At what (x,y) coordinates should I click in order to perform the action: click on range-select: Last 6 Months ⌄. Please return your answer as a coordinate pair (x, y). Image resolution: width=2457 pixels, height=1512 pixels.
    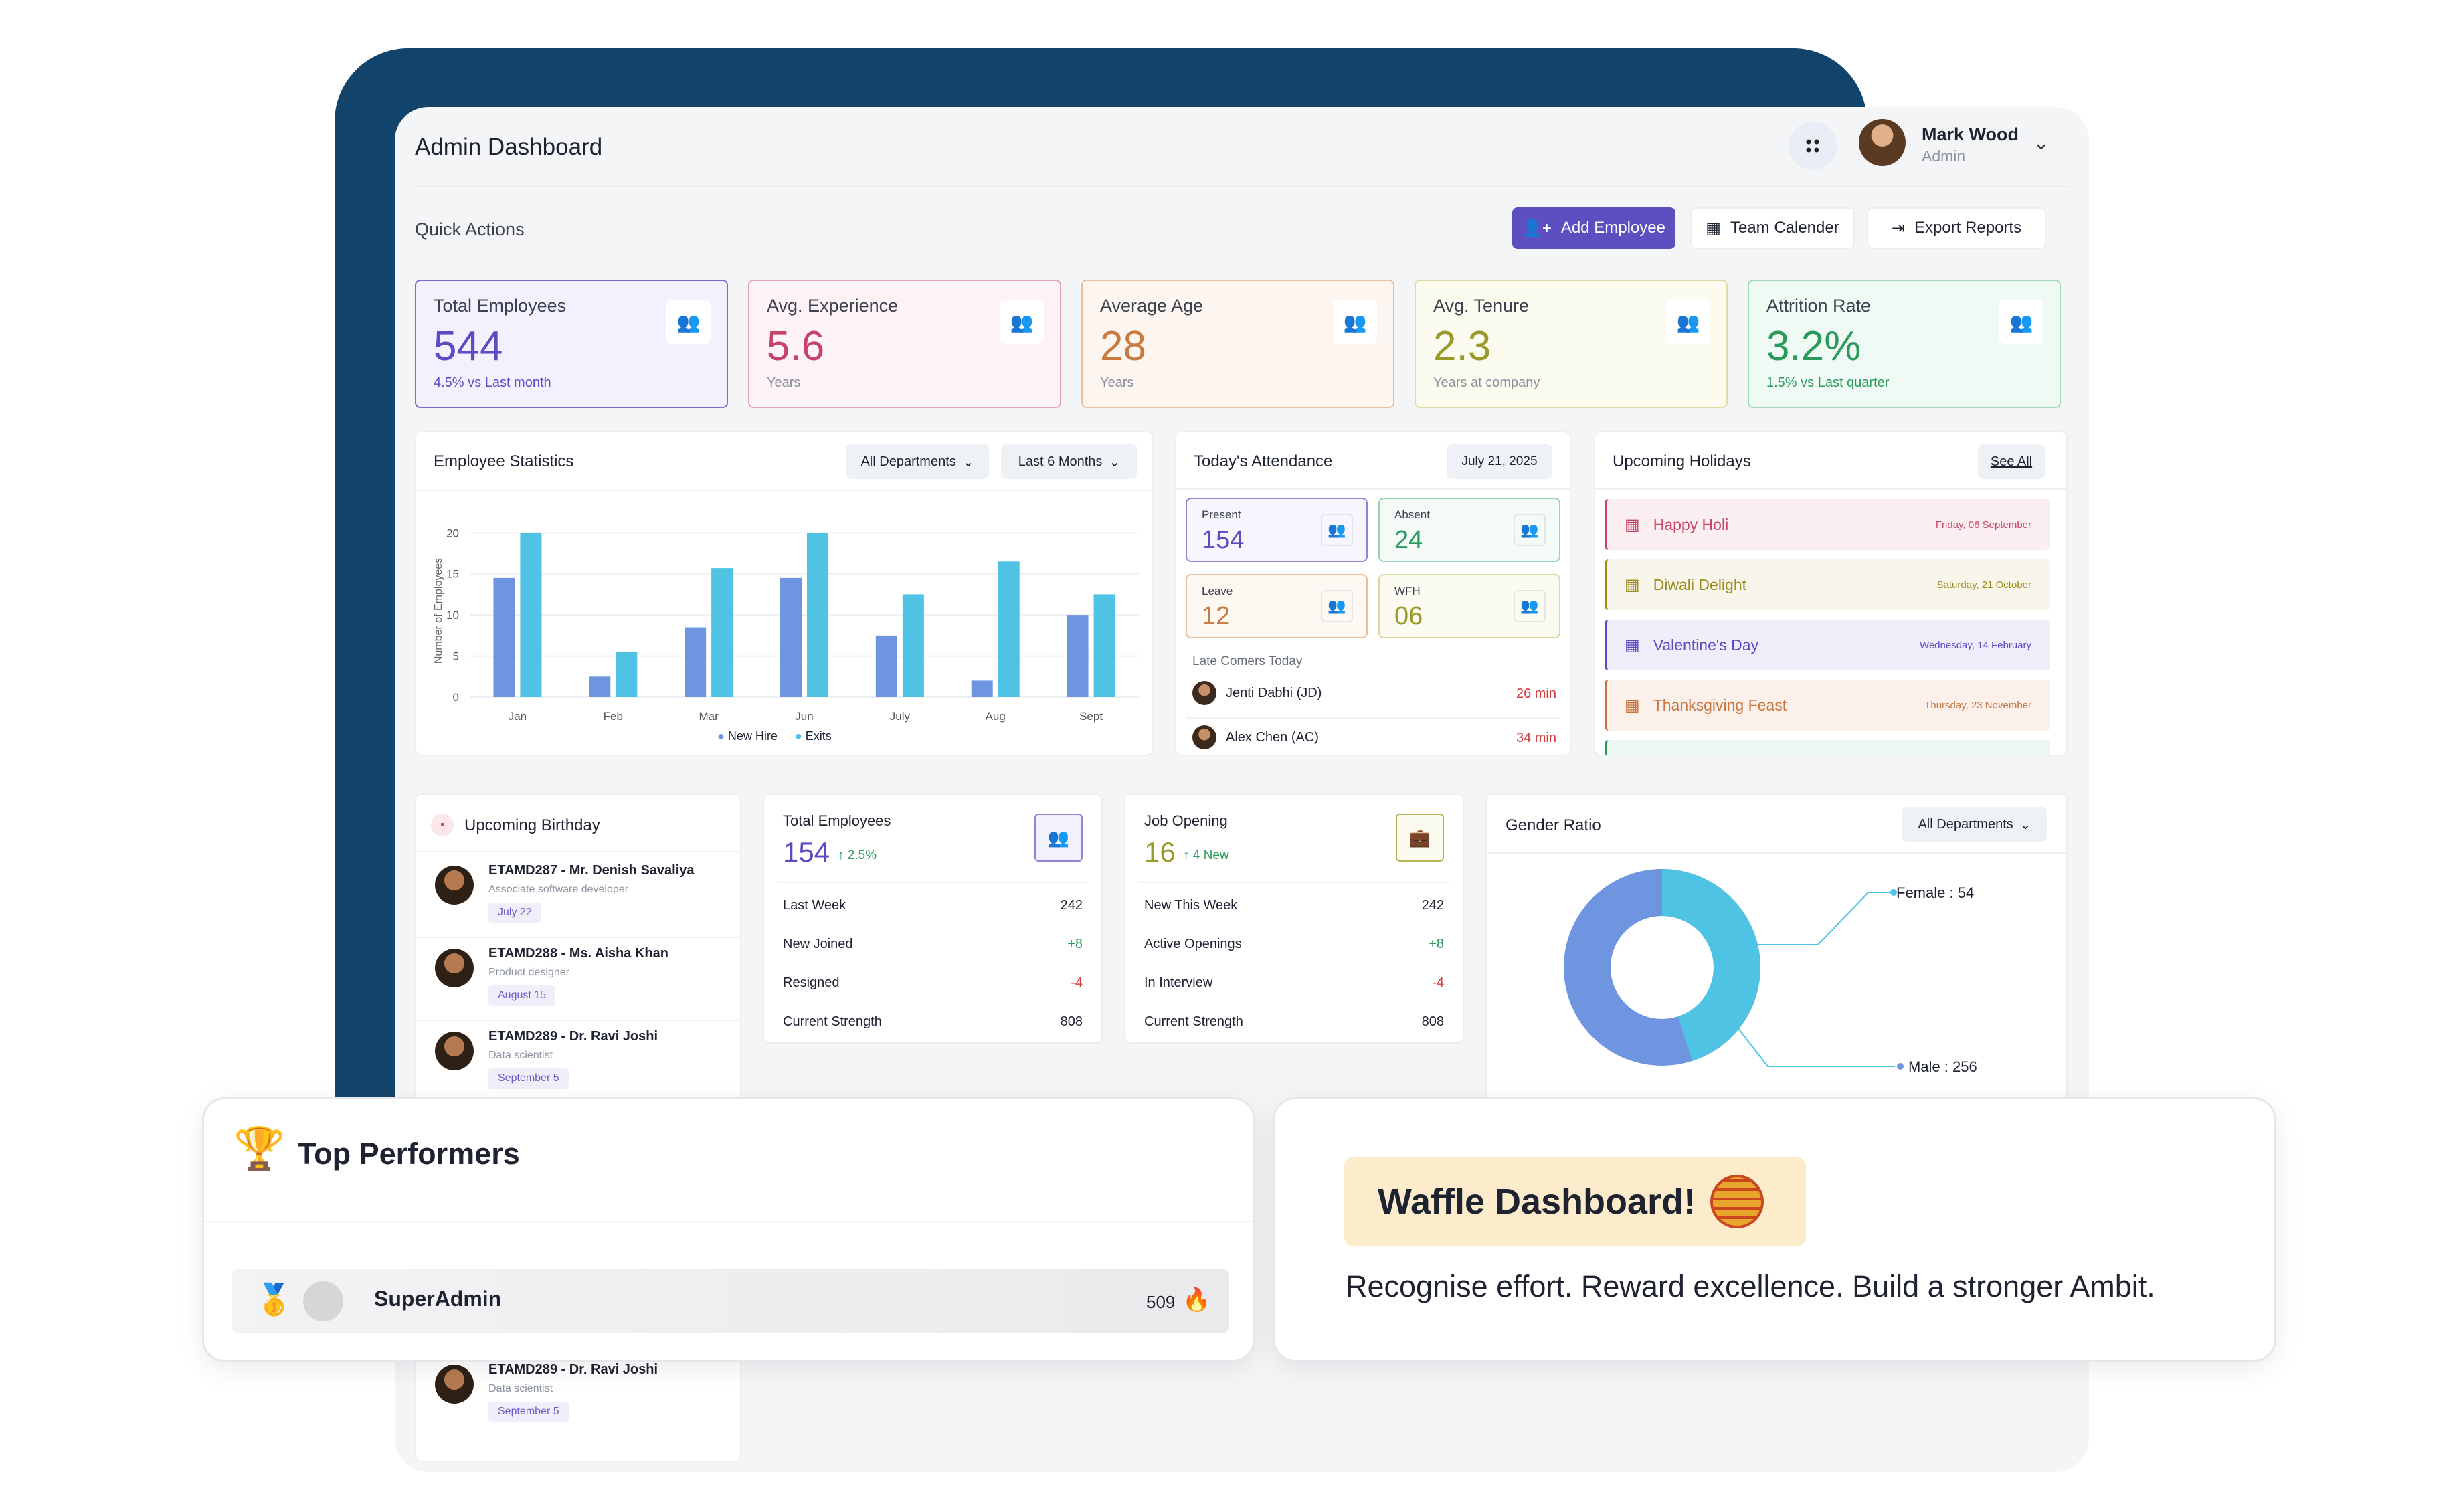
    Looking at the image, I should click on (1069, 461).